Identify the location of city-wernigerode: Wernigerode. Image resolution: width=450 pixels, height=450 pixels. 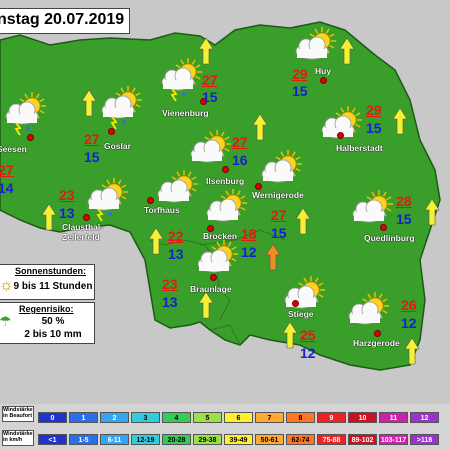
(278, 195).